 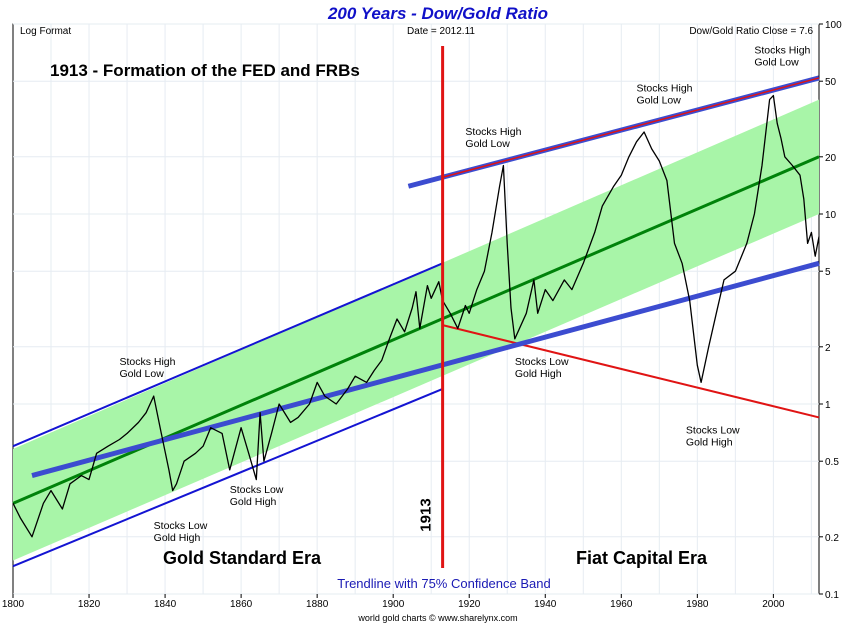 What do you see at coordinates (621, 604) in the screenshot?
I see `x-tick-label: 1960` at bounding box center [621, 604].